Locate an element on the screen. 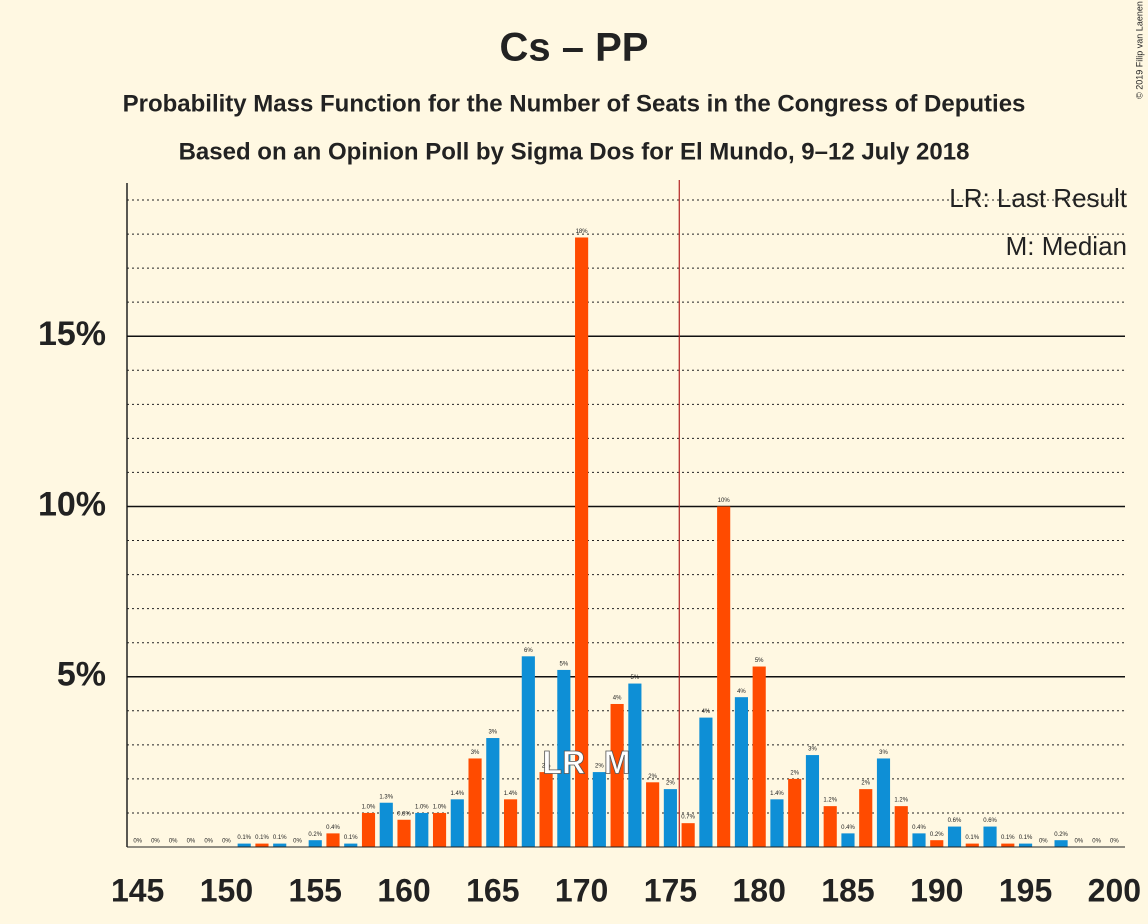 This screenshot has height=924, width=1148. x-tick-label: 170 is located at coordinates (581, 890).